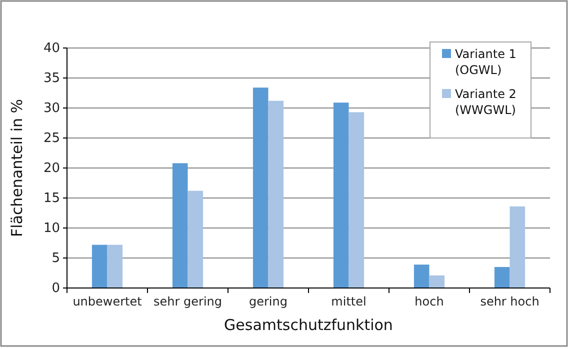 The height and width of the screenshot is (349, 570). What do you see at coordinates (51, 198) in the screenshot?
I see `y-tick-label: 15` at bounding box center [51, 198].